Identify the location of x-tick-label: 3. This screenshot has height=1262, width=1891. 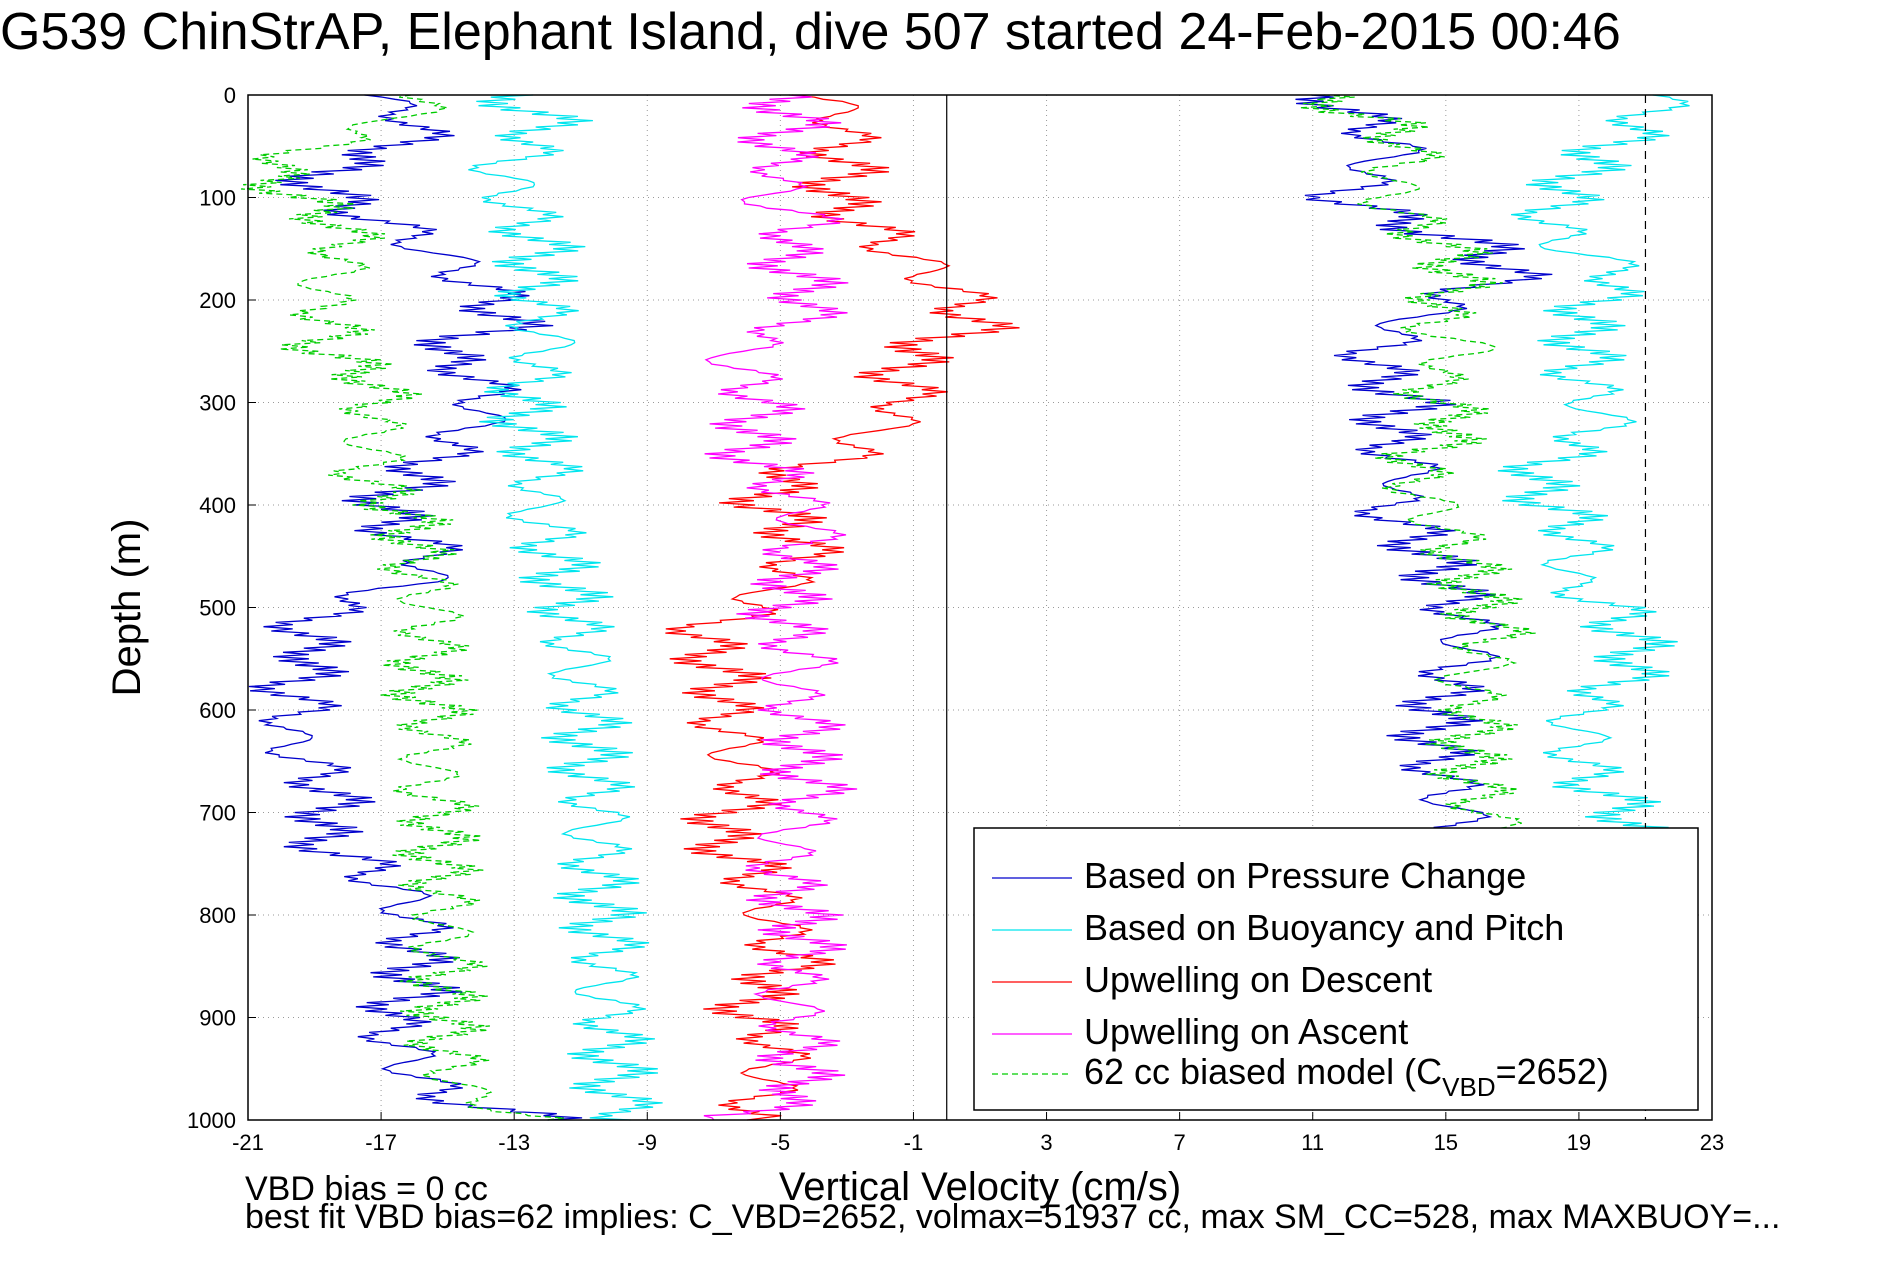
(1046, 1142).